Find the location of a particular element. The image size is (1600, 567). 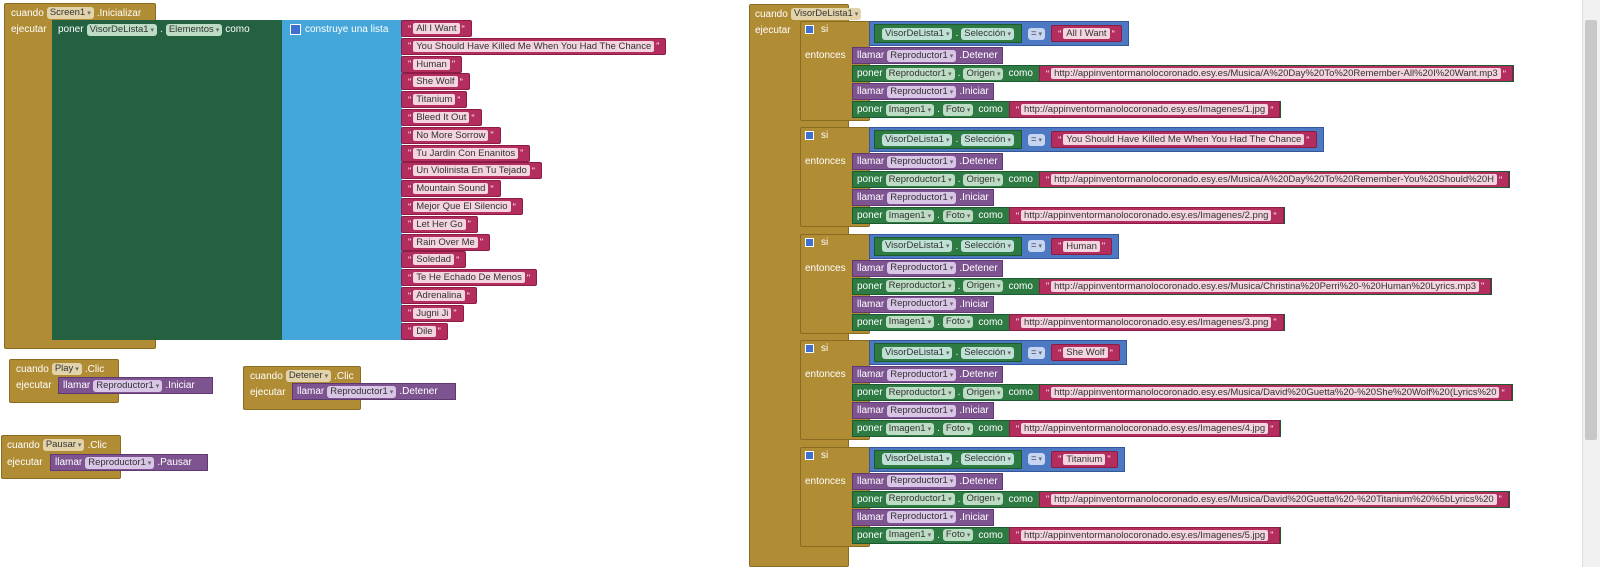

list-item: " Mountain Sound " is located at coordinates (451, 189).